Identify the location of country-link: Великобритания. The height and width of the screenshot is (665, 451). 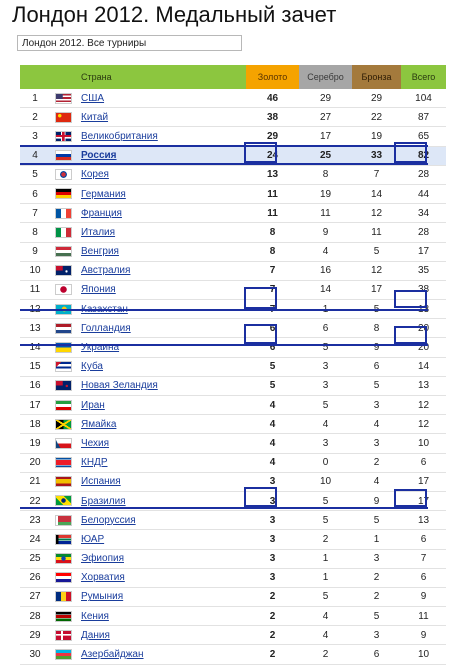
(119, 136).